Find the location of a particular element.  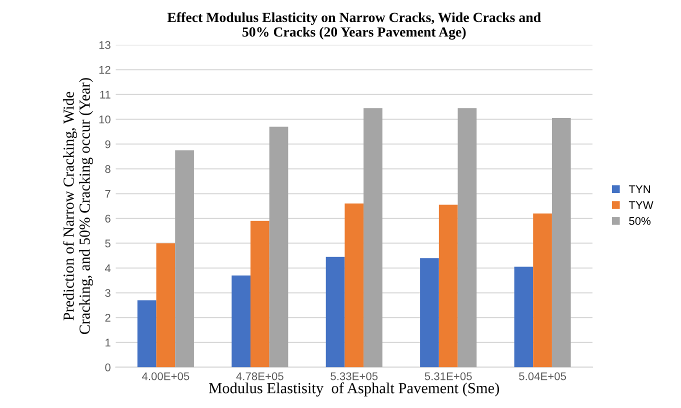

y-tick-label: 2 is located at coordinates (107, 318).